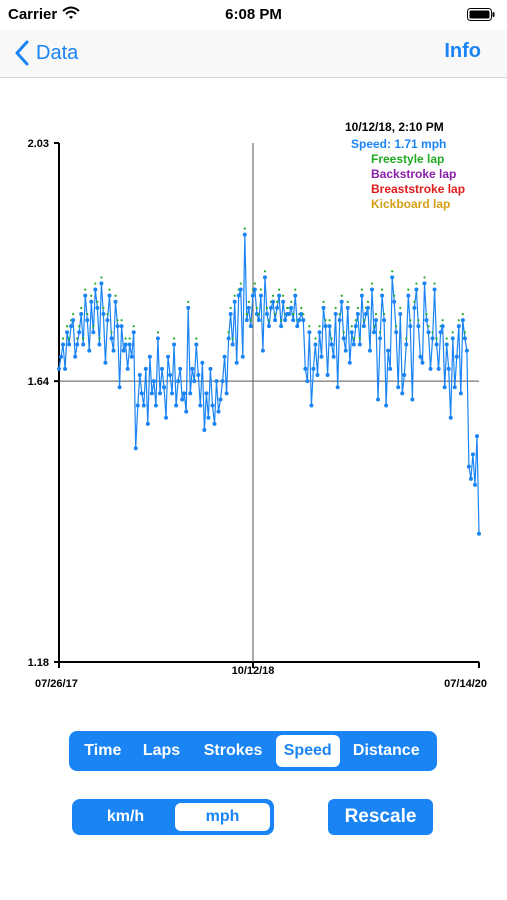  What do you see at coordinates (39, 382) in the screenshot?
I see `y-tick-label: 1.64` at bounding box center [39, 382].